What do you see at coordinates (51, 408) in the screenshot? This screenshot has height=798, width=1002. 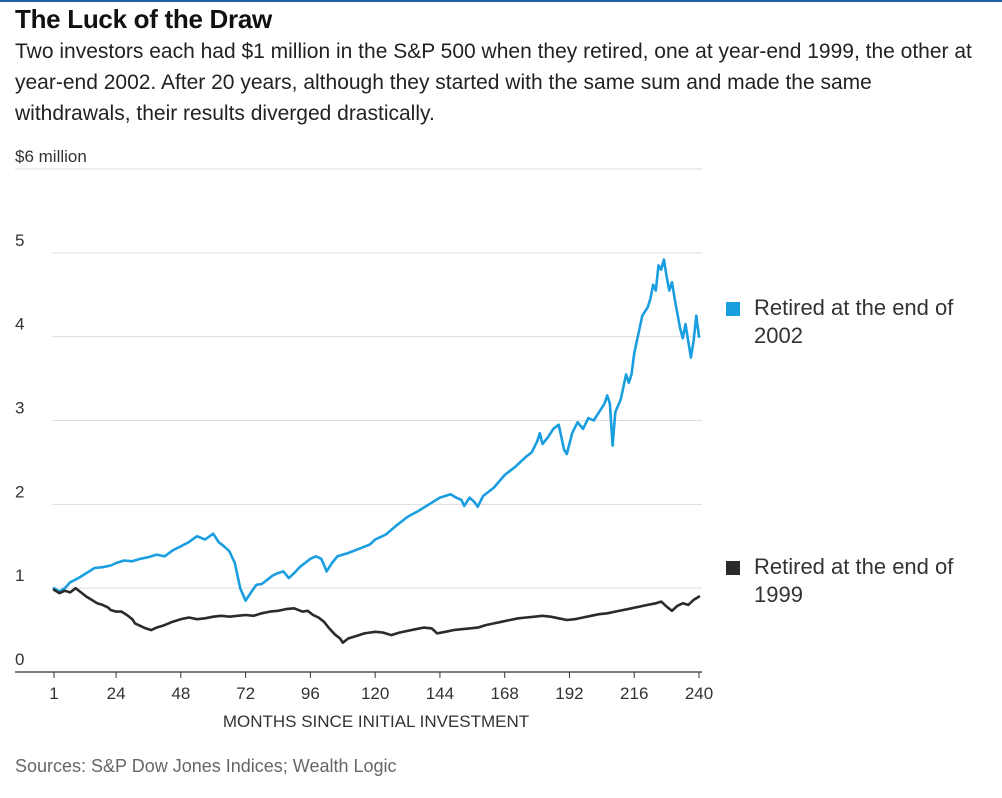 I see `y-axis-labels: 0 1 2 3 4 5 $6 million` at bounding box center [51, 408].